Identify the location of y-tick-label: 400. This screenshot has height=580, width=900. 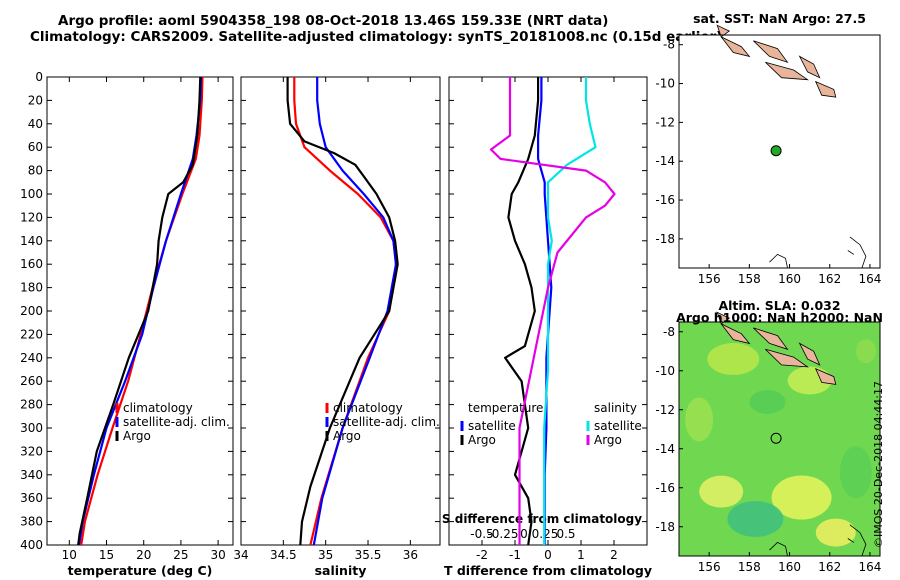
(31, 545).